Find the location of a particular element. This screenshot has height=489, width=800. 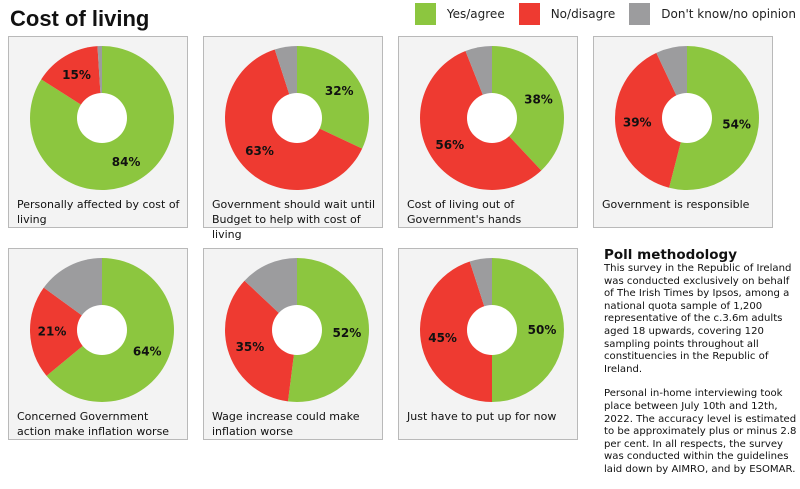

data-label: 35% is located at coordinates (250, 347).